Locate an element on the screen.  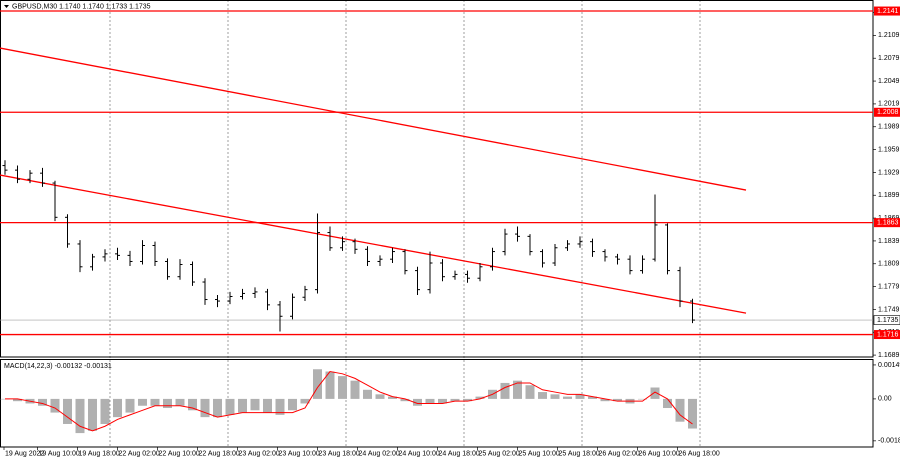
x-tick-label: 22 Aug 10:00 is located at coordinates (179, 453).